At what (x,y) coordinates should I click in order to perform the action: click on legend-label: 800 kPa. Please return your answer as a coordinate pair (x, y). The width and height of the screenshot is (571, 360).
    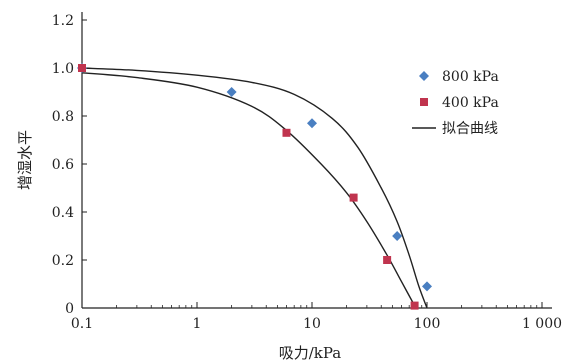
    Looking at the image, I should click on (470, 77).